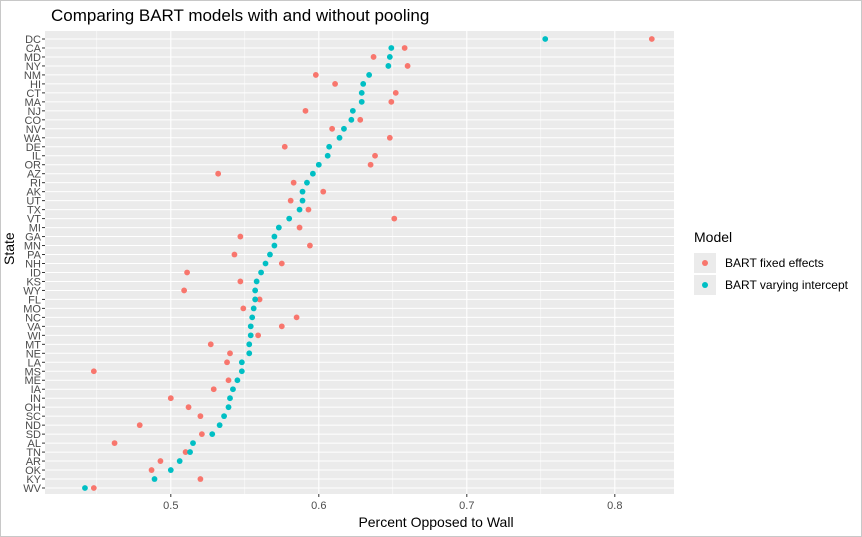 The image size is (862, 537). I want to click on point-fixed-effects-la, so click(227, 362).